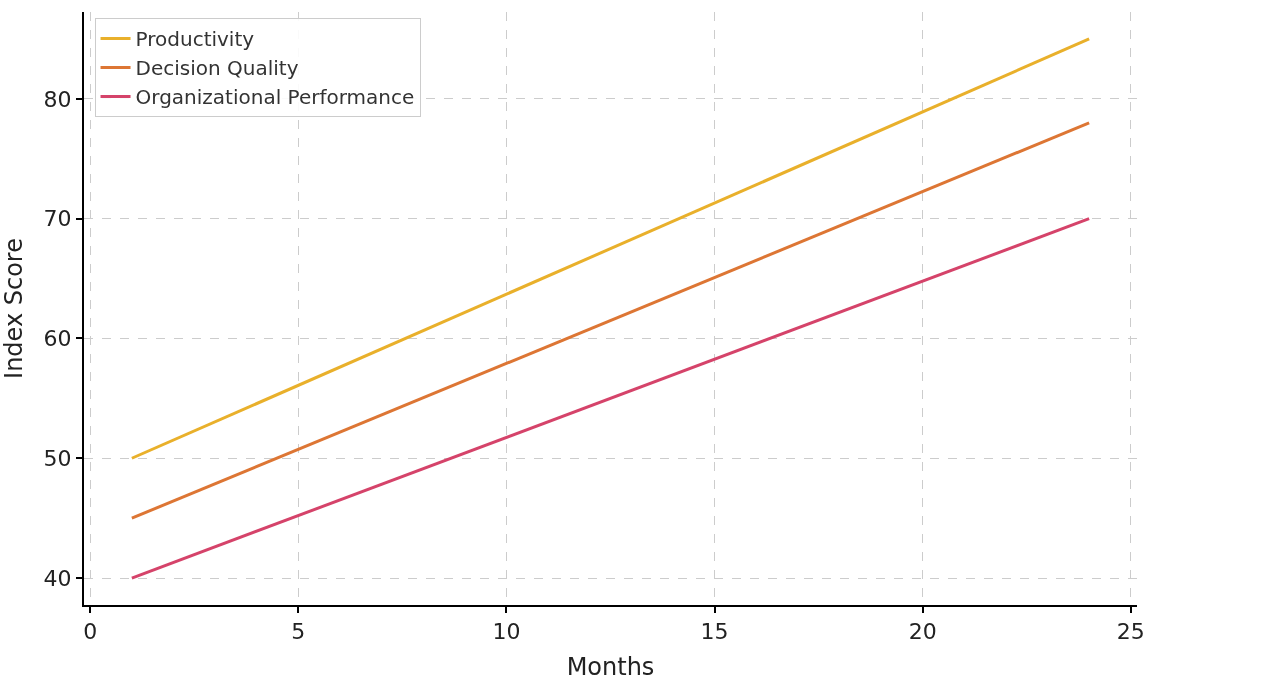 The image size is (1277, 688). I want to click on y-tick-label: 50, so click(57, 458).